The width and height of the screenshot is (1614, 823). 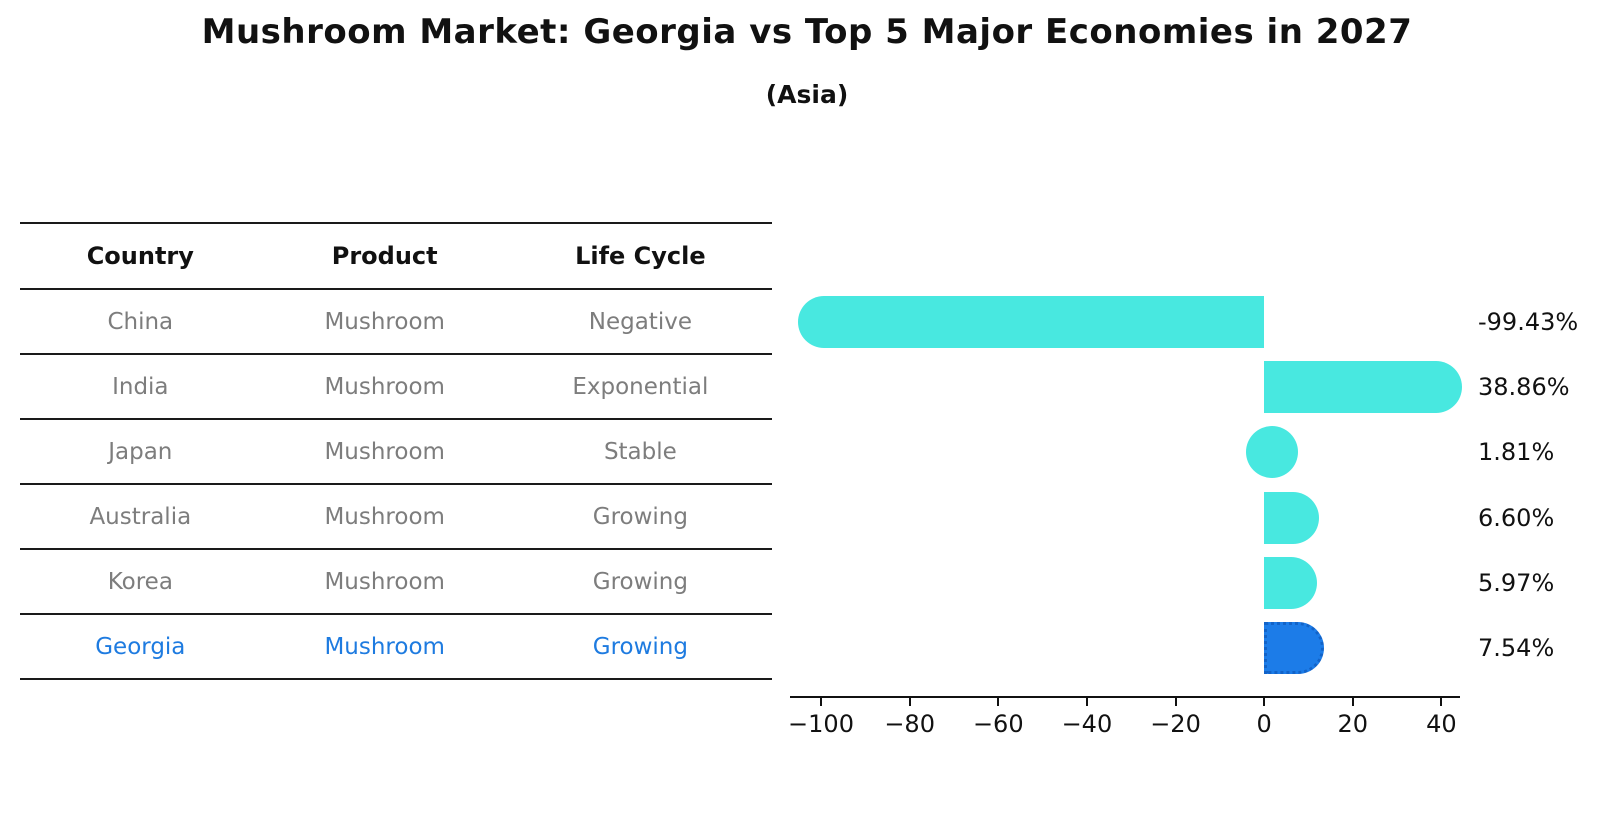 I want to click on table-cell-country: Korea, so click(x=140, y=581).